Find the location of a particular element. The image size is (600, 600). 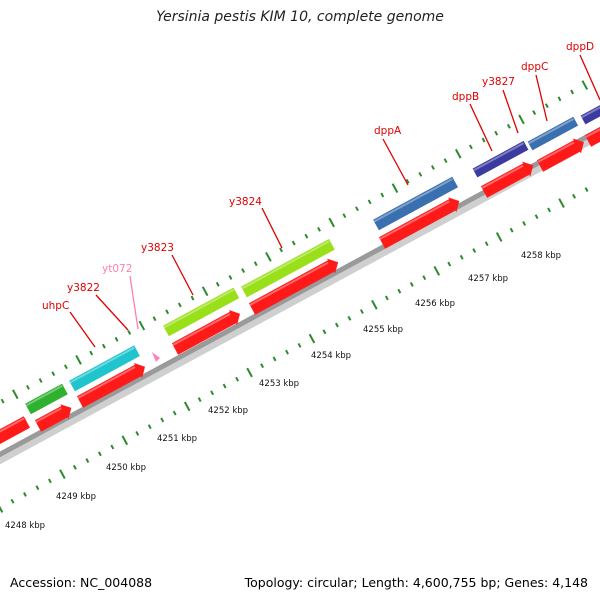

feature-bar-dppb-body is located at coordinates (500, 159).